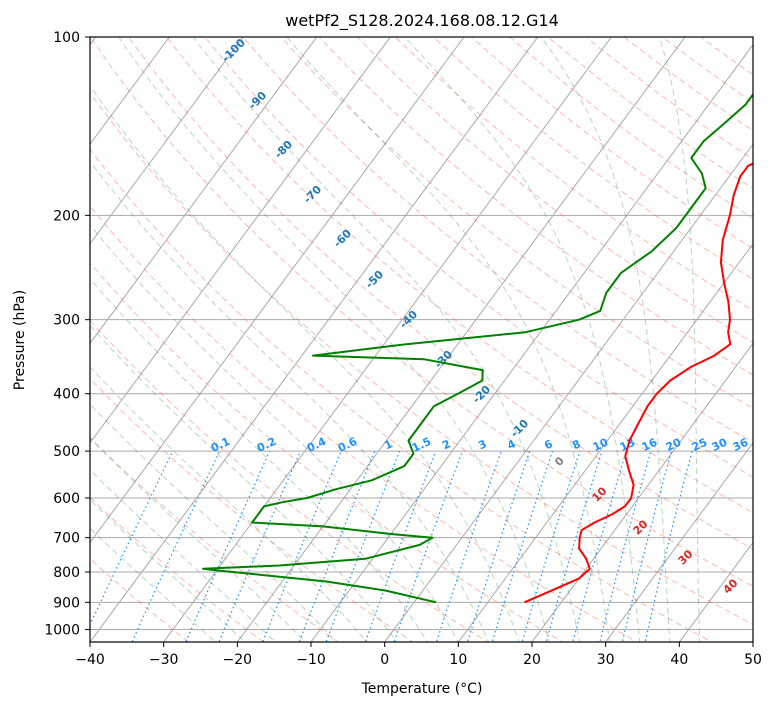 The height and width of the screenshot is (708, 775). I want to click on y-tick-label: 1000, so click(62, 630).